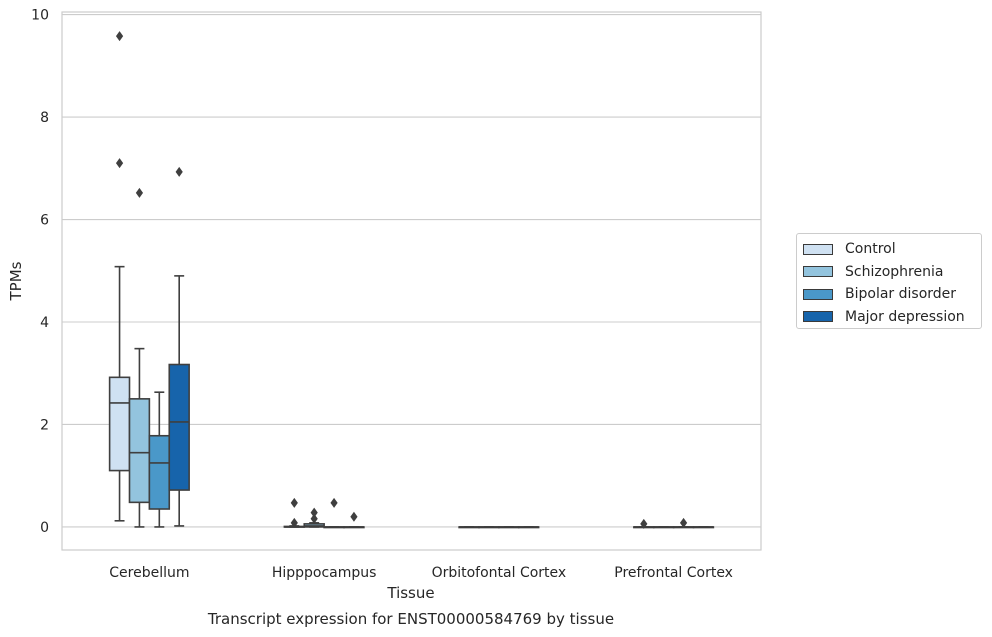 The height and width of the screenshot is (637, 992). Describe the element at coordinates (528, 527) in the screenshot. I see `box-orbitofontal-cortex-major-depression` at that location.